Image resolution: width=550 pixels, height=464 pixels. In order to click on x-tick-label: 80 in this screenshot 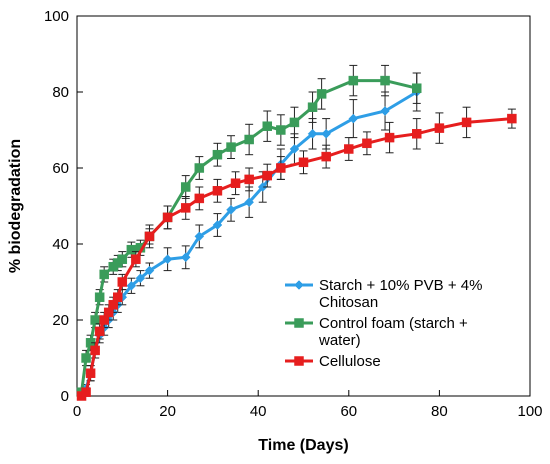, I will do `click(439, 411)`.